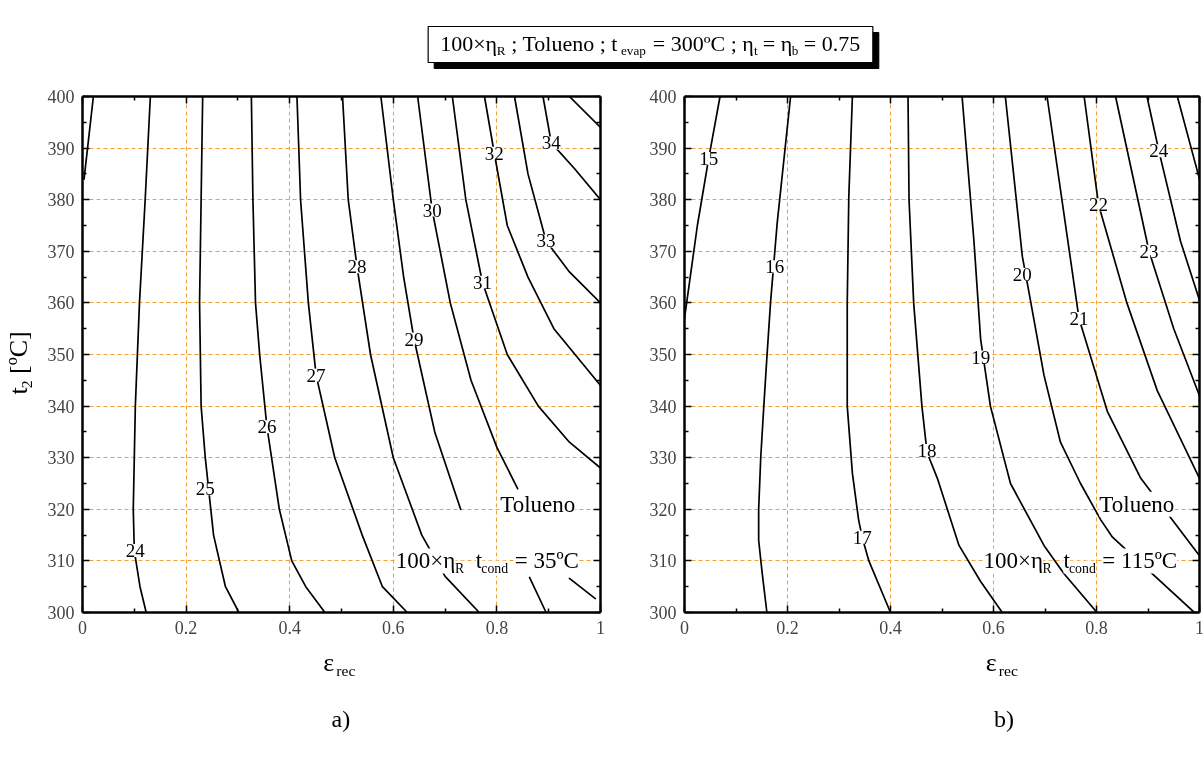 The image size is (1204, 762). I want to click on text: a), so click(341, 718).